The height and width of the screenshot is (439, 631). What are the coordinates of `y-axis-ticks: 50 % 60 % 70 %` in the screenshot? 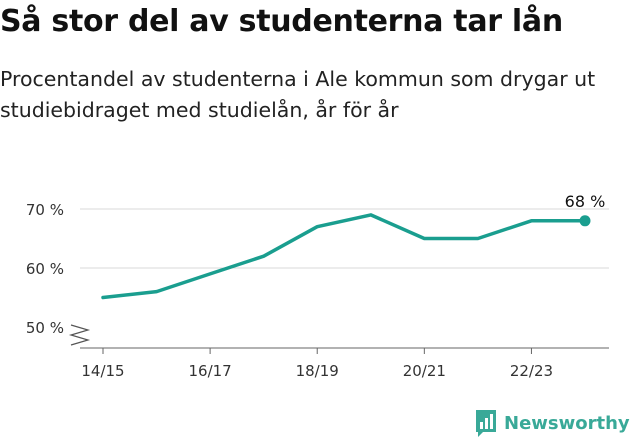 It's located at (45, 269).